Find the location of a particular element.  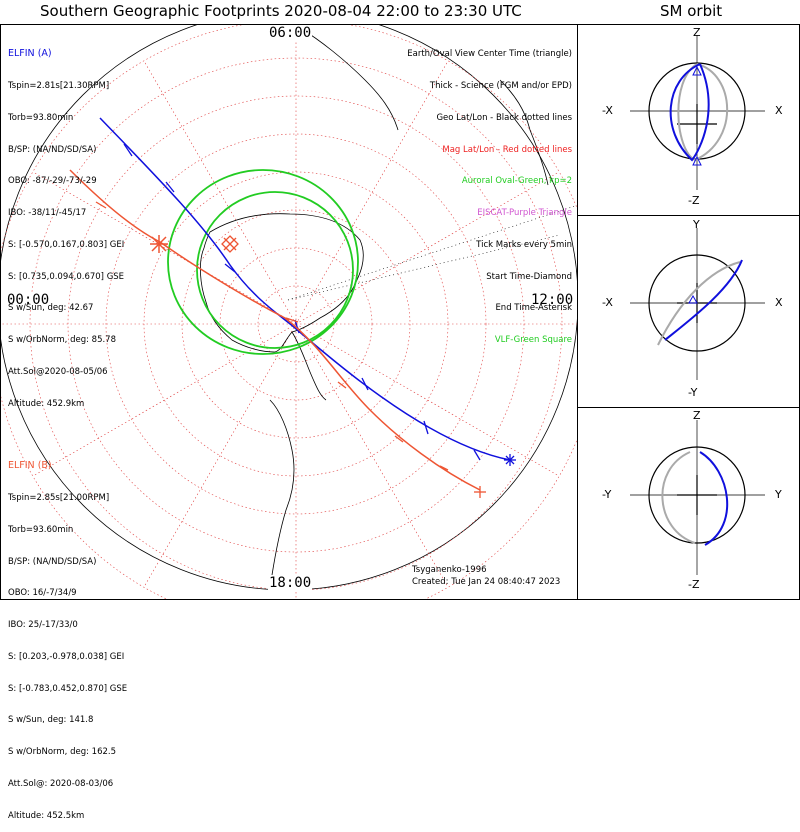

elfin-a-name: ELFIN (A) is located at coordinates (30, 54).